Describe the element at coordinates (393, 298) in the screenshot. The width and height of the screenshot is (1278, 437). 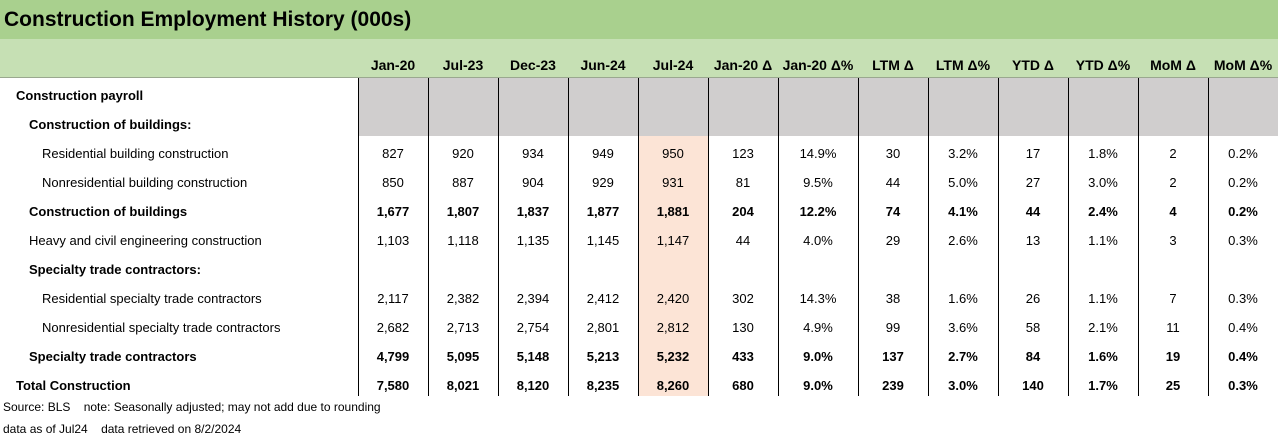
I see `table-cell: 2,117` at that location.